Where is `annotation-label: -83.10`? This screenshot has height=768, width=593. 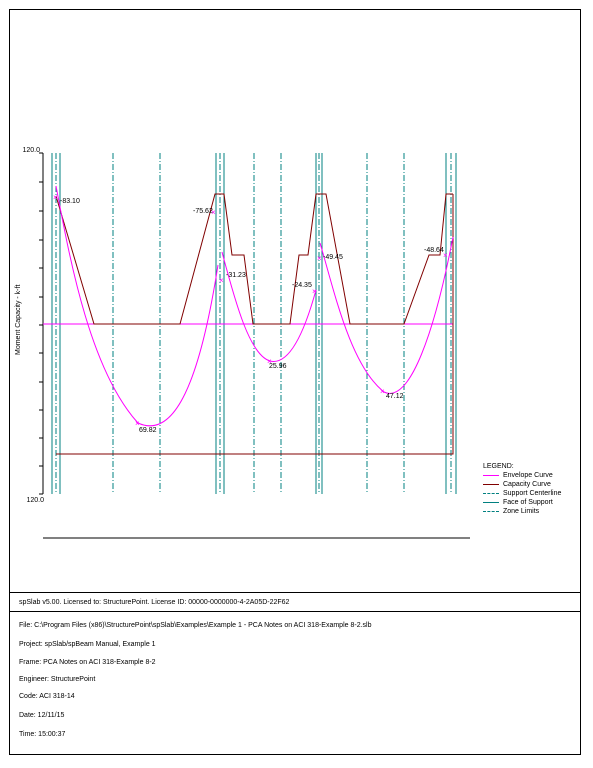
annotation-label: -83.10 is located at coordinates (70, 201).